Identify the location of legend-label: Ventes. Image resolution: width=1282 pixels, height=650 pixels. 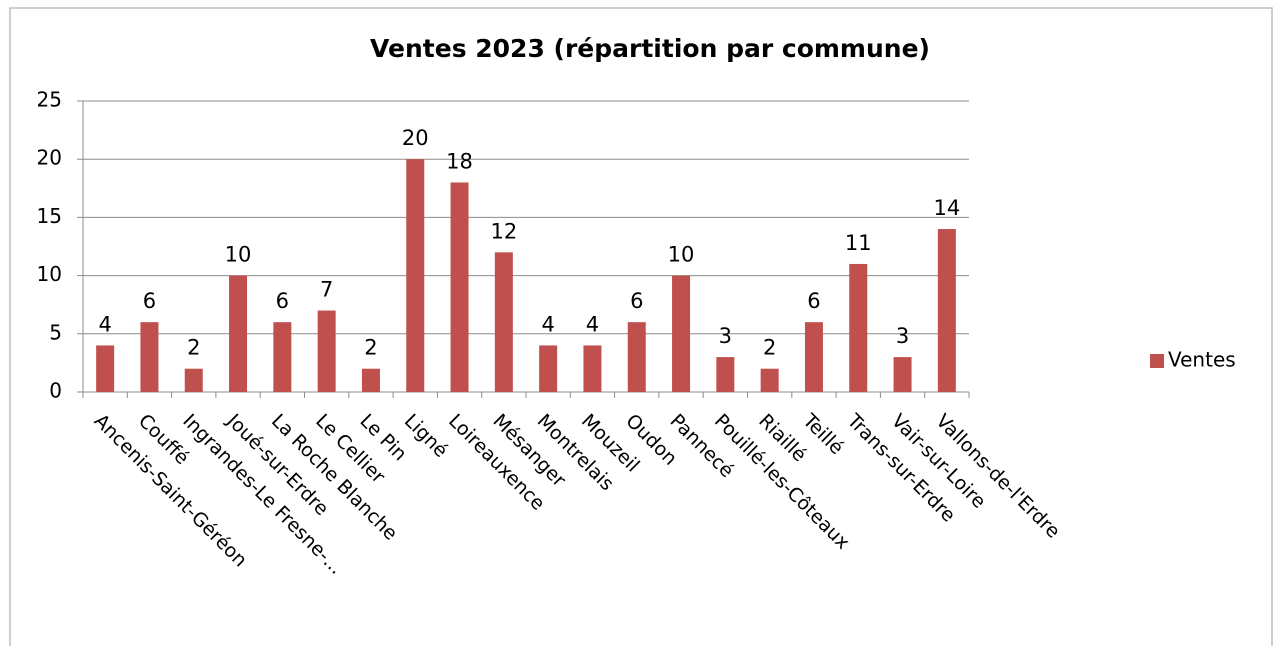
(1202, 360).